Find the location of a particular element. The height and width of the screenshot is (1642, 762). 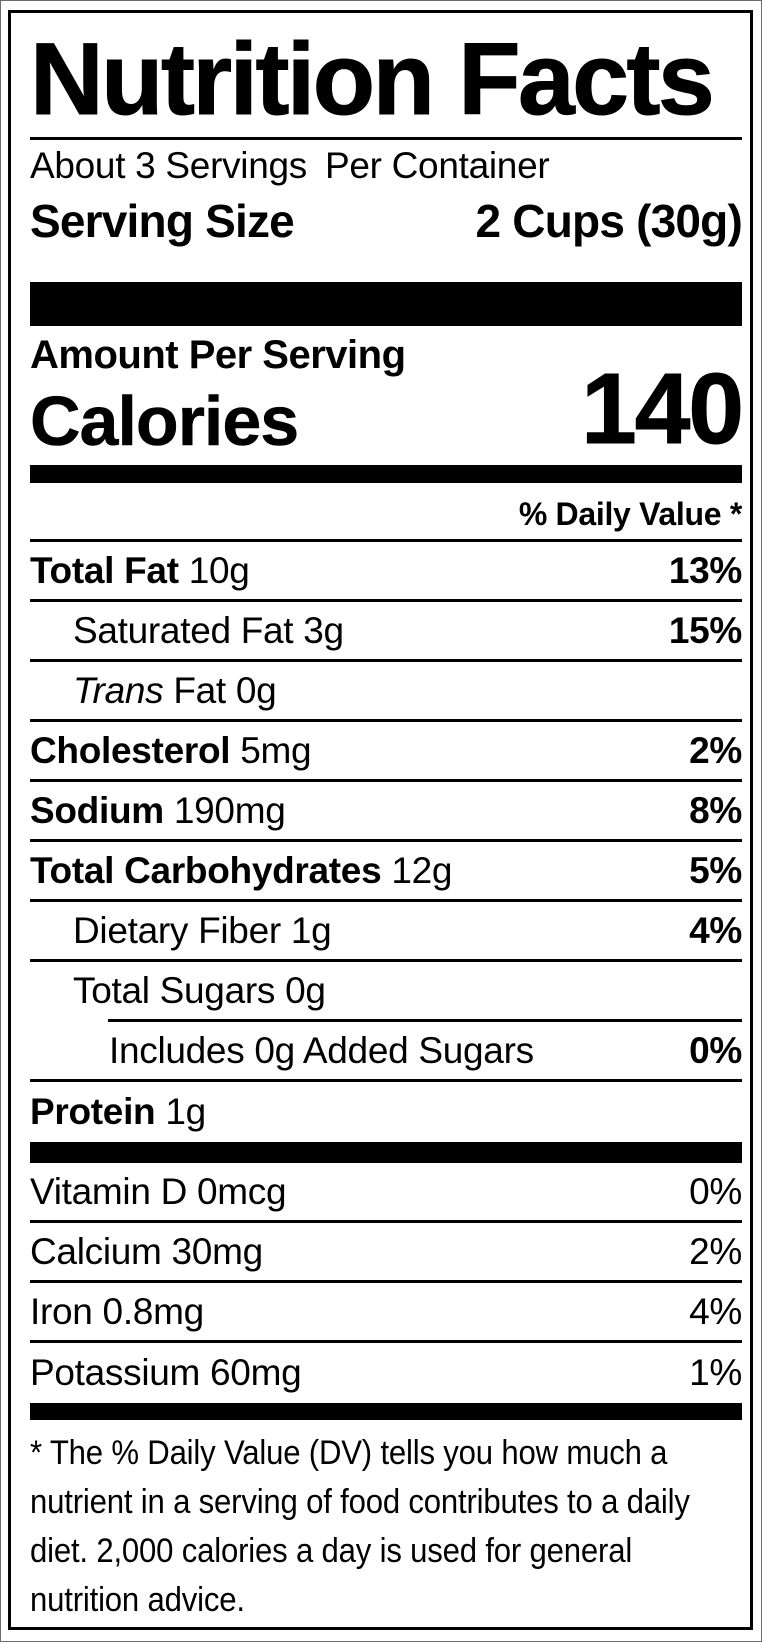

nutrient-name: Potassium is located at coordinates (115, 1372).